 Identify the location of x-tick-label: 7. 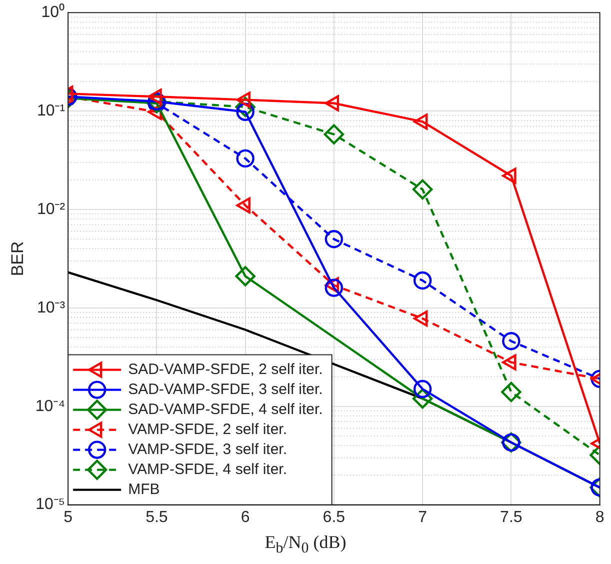
(423, 517).